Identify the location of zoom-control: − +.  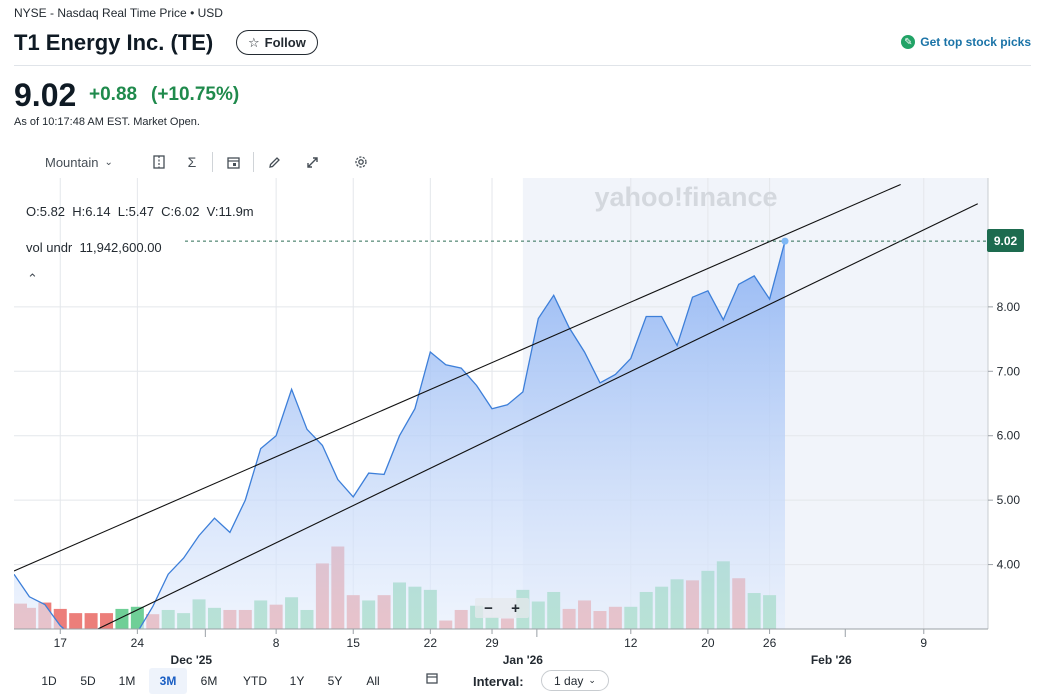
(502, 608).